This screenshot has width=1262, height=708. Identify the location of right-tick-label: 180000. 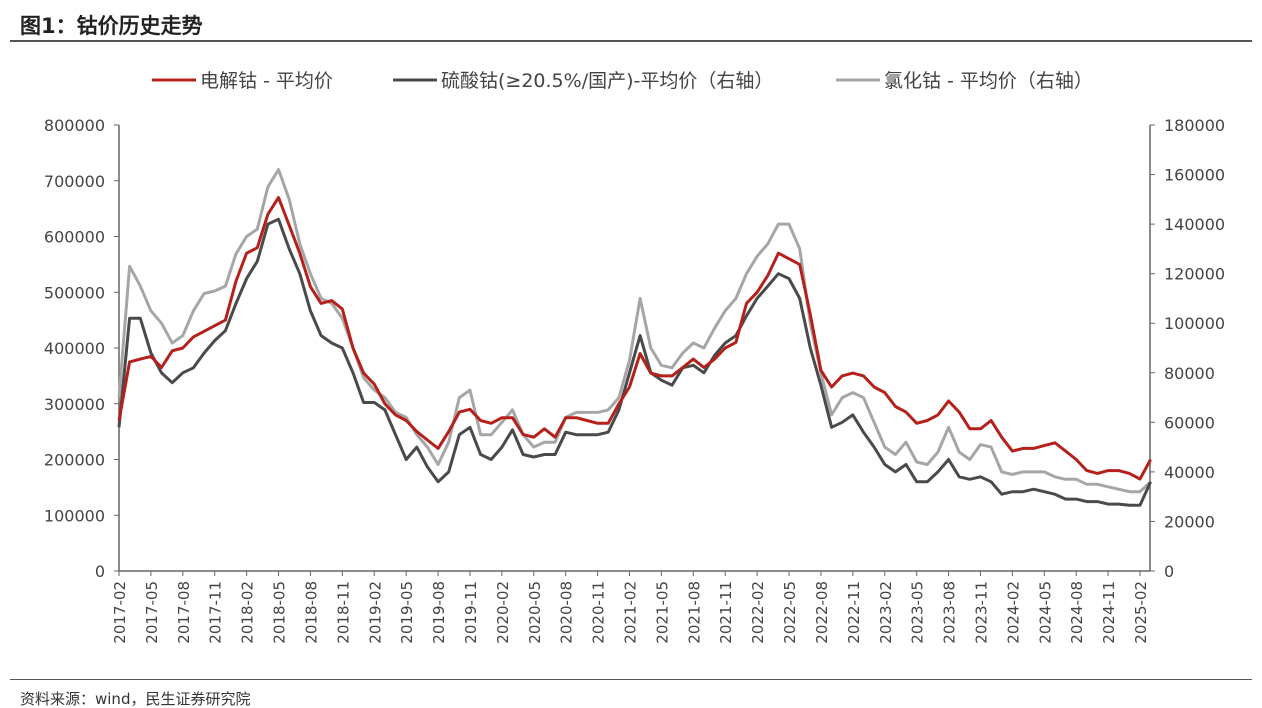
(1194, 125).